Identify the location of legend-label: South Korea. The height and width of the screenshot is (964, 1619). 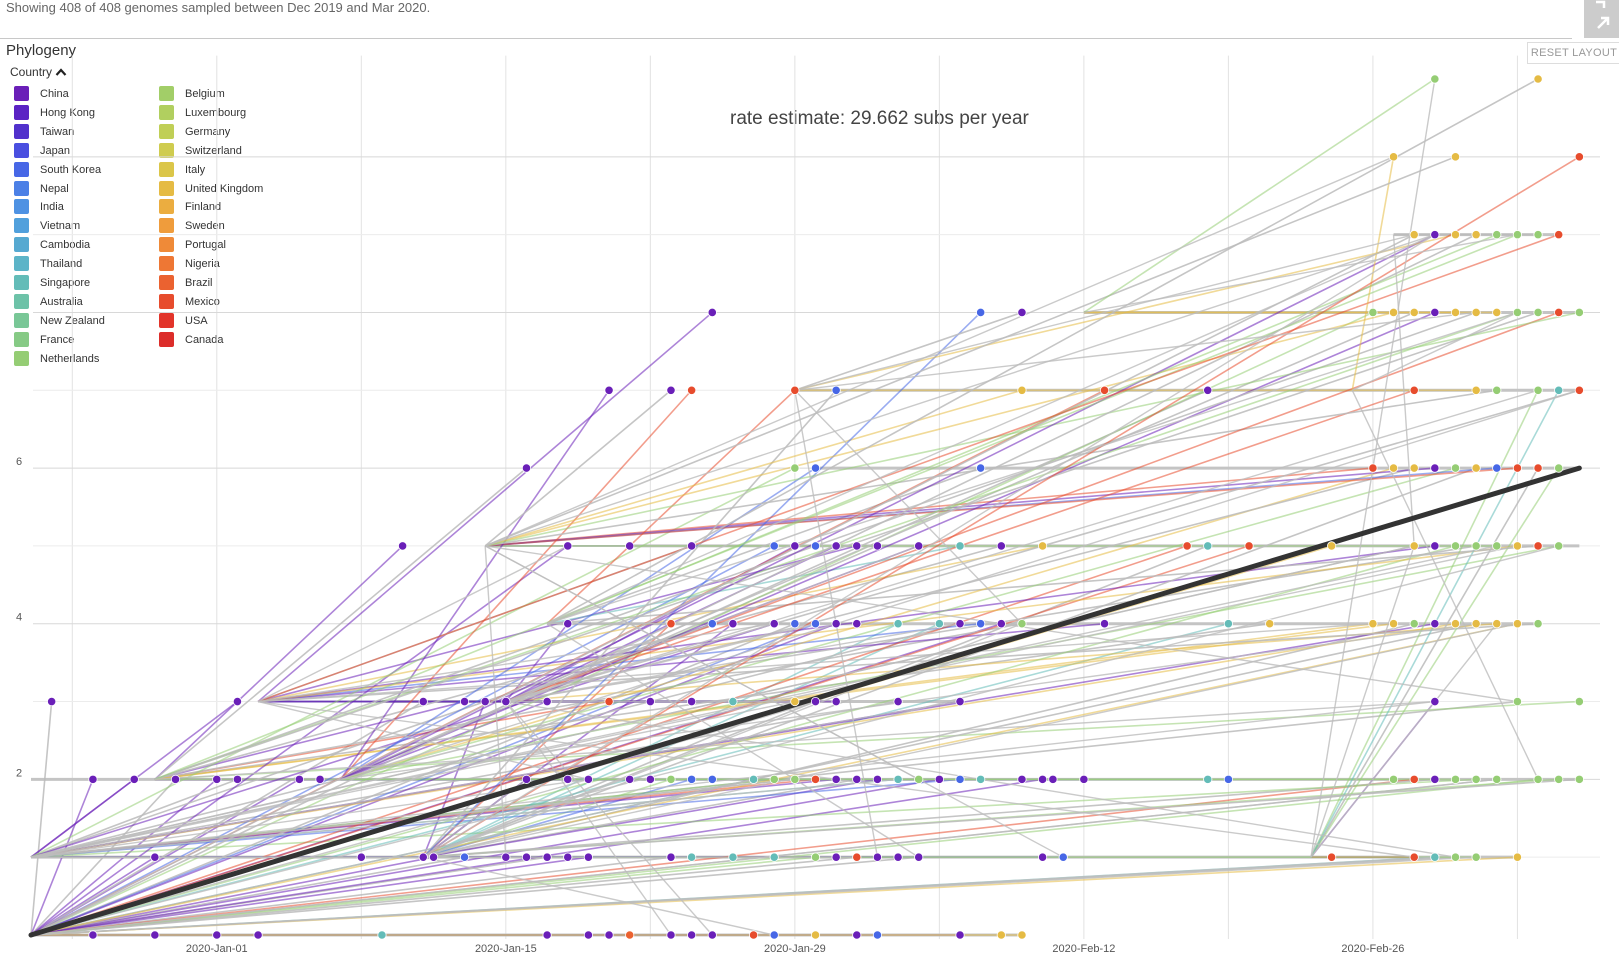
(71, 169).